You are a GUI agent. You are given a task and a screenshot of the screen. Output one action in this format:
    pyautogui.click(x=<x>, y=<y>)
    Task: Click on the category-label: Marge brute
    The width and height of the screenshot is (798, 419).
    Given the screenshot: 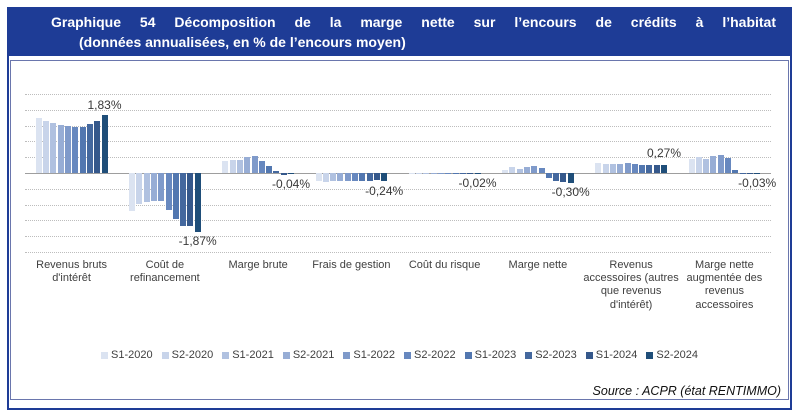 What is the action you would take?
    pyautogui.click(x=258, y=265)
    